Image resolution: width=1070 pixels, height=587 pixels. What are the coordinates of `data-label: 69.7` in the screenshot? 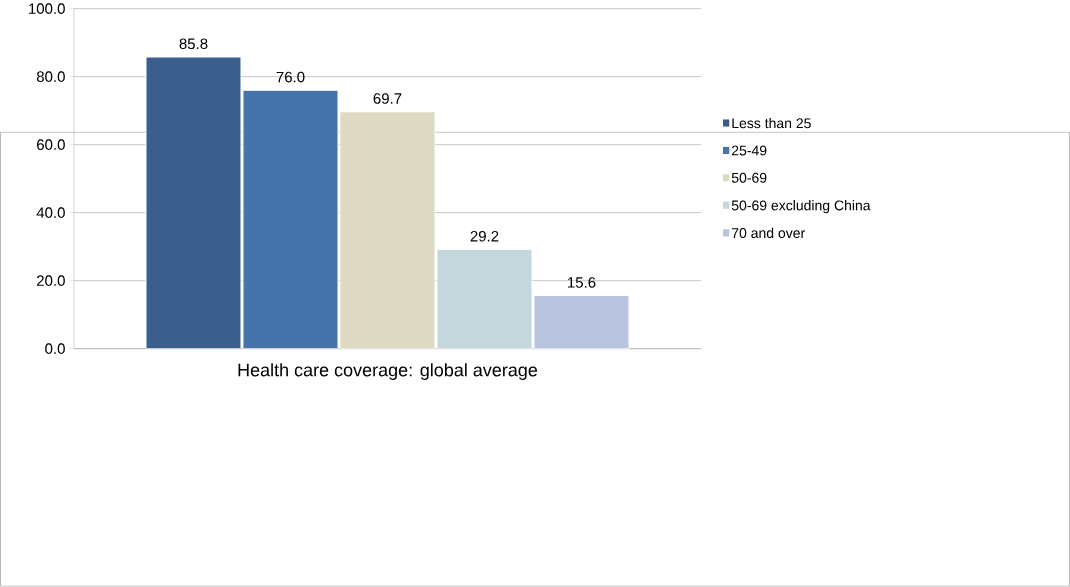 It's located at (387, 98).